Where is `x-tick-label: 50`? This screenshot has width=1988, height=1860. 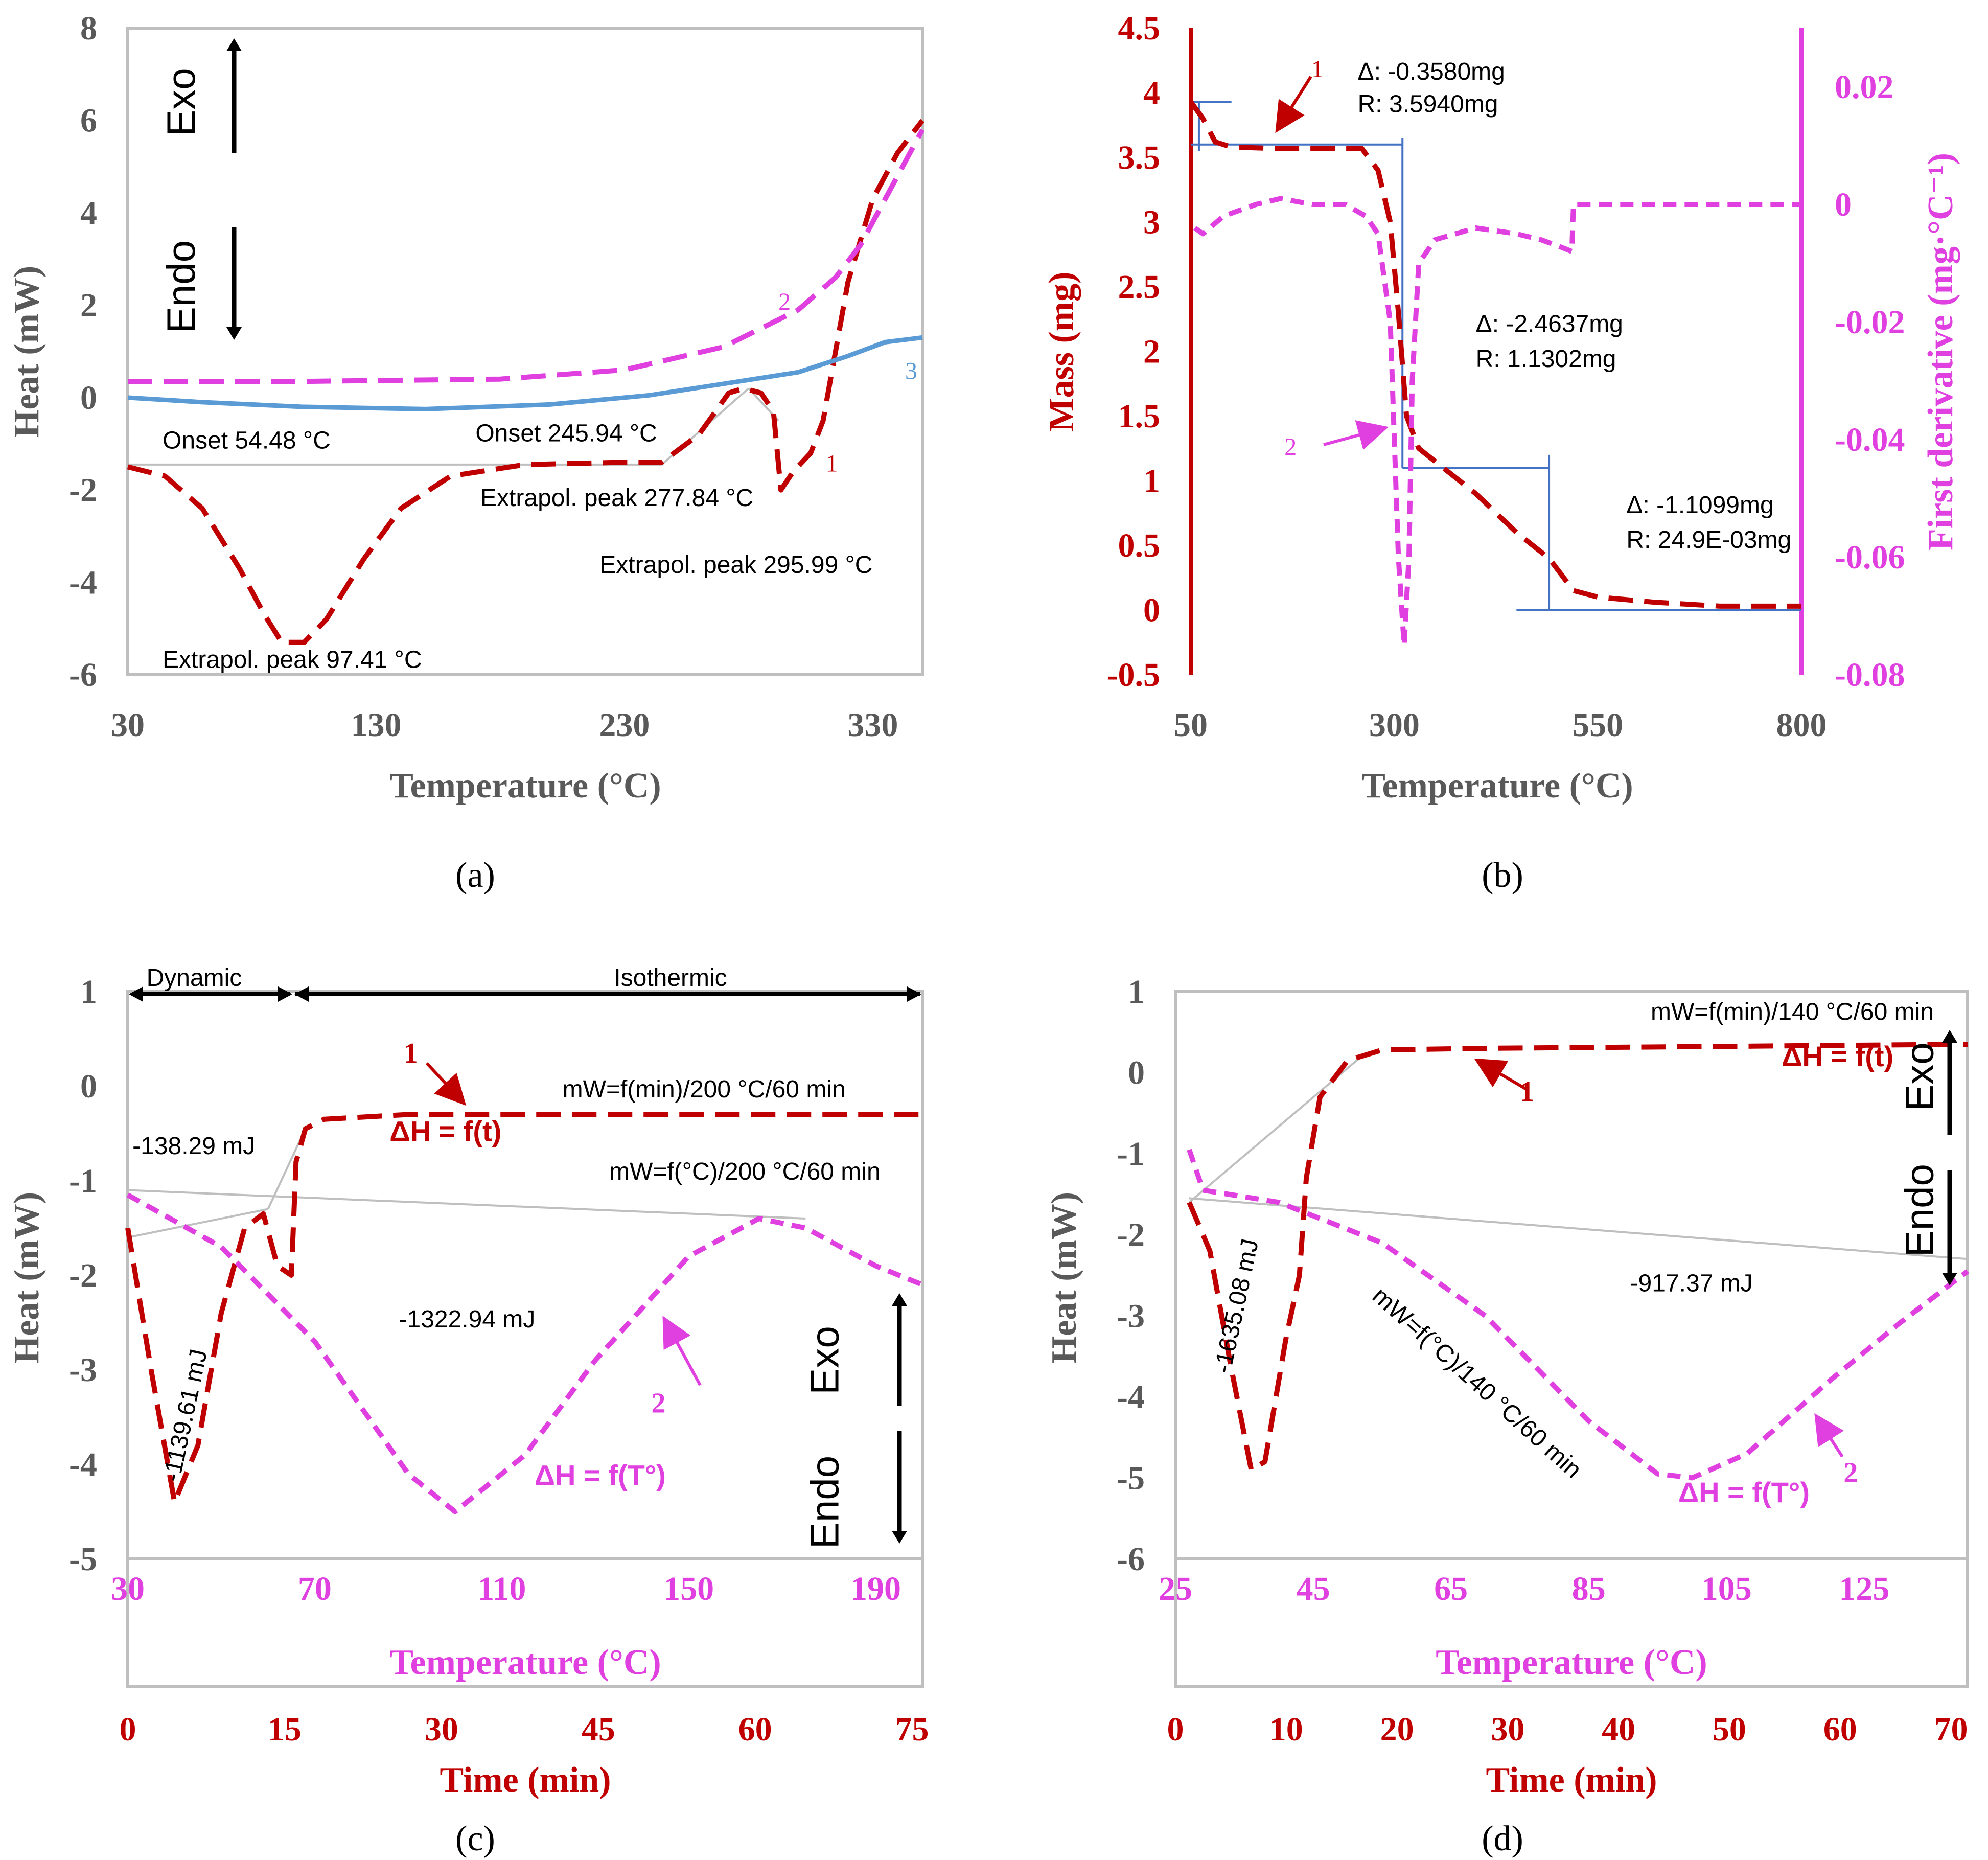
x-tick-label: 50 is located at coordinates (1191, 725).